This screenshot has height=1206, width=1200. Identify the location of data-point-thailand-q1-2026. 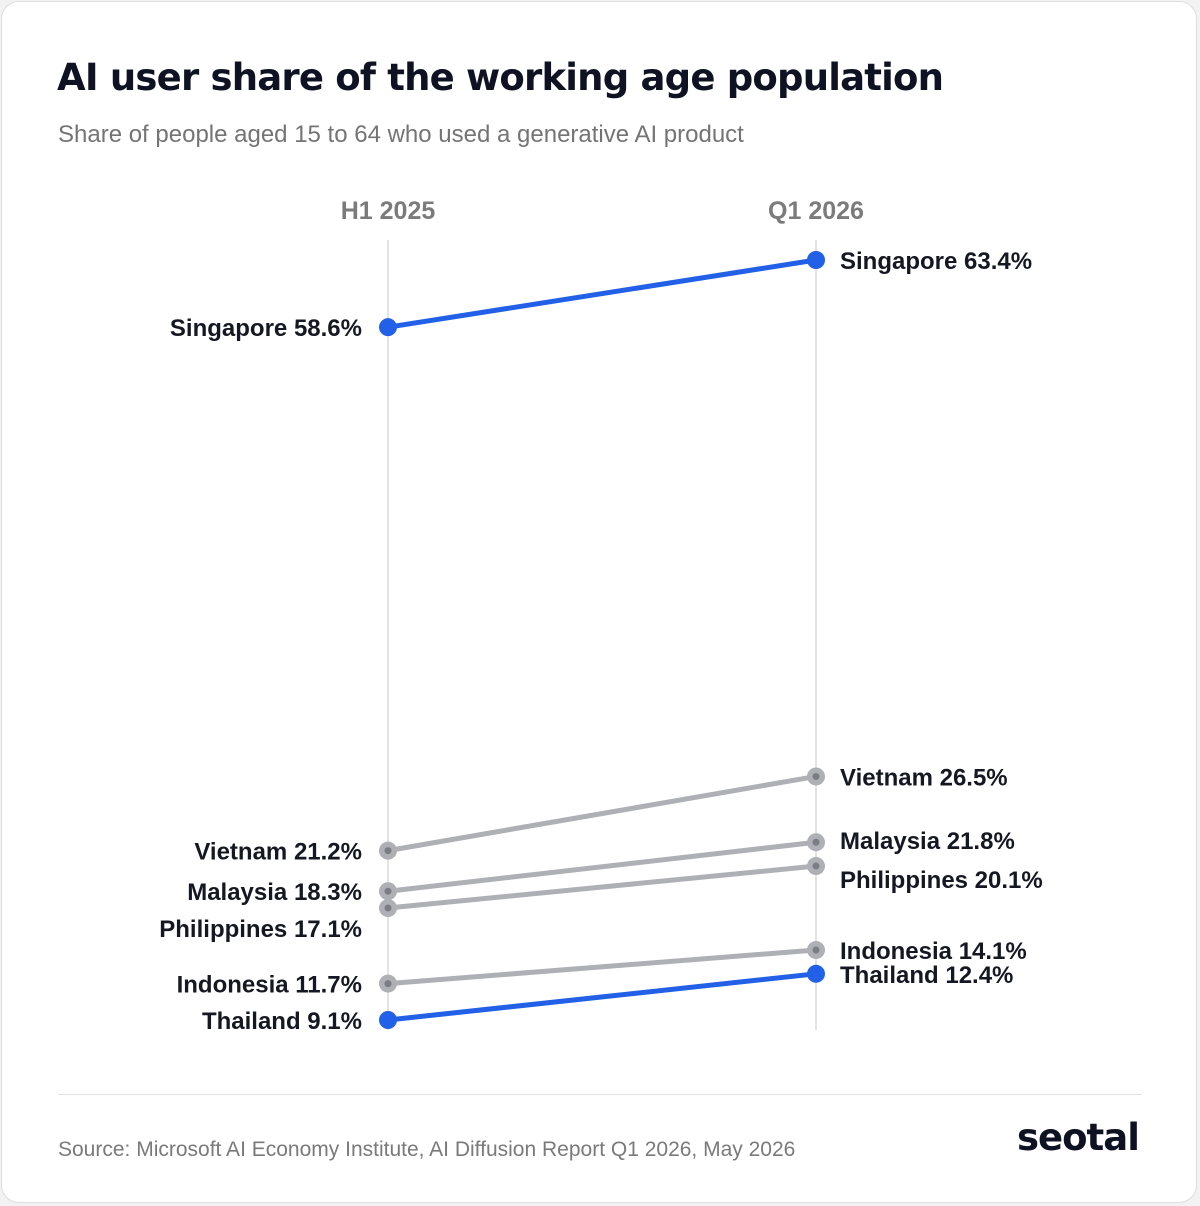
(816, 973).